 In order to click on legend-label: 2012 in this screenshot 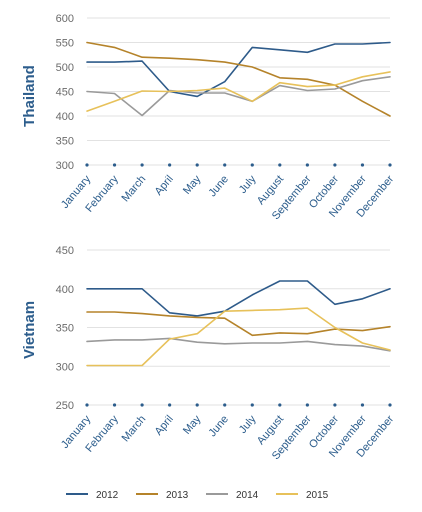, I will do `click(107, 495)`.